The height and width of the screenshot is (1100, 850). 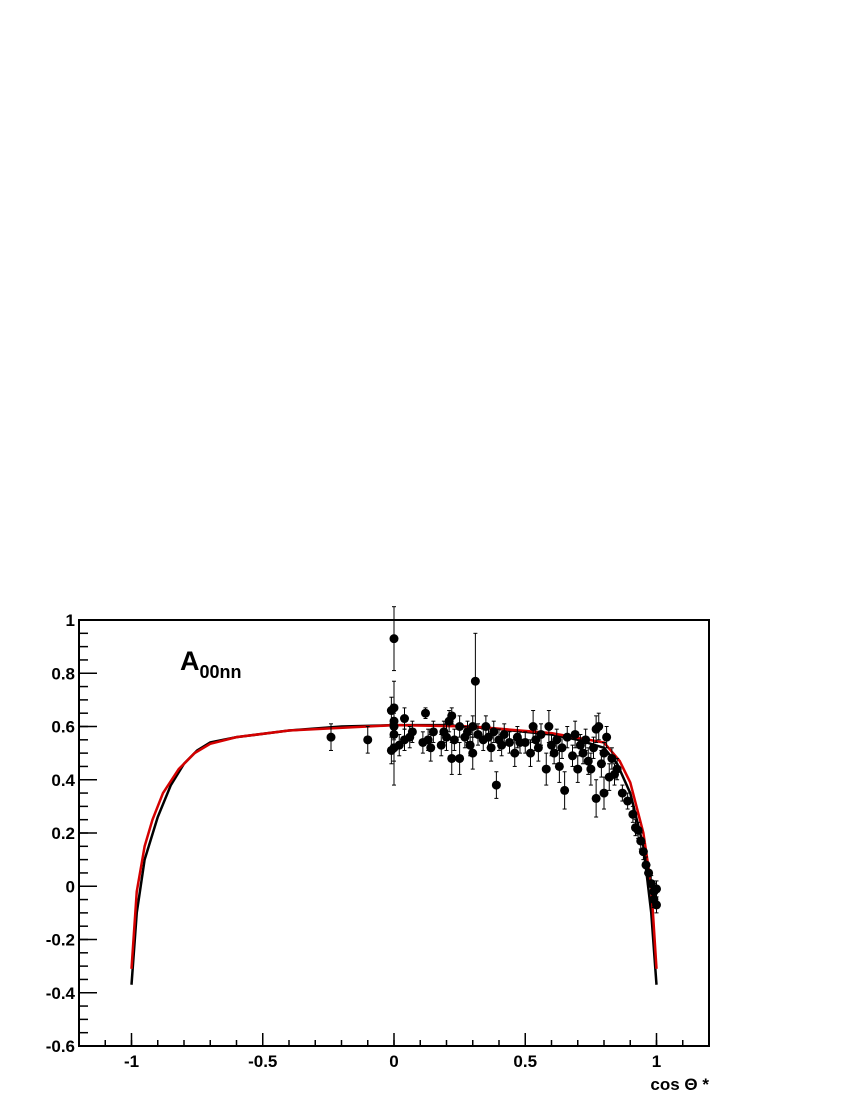 What do you see at coordinates (262, 1061) in the screenshot?
I see `x-tick-label: -0.5` at bounding box center [262, 1061].